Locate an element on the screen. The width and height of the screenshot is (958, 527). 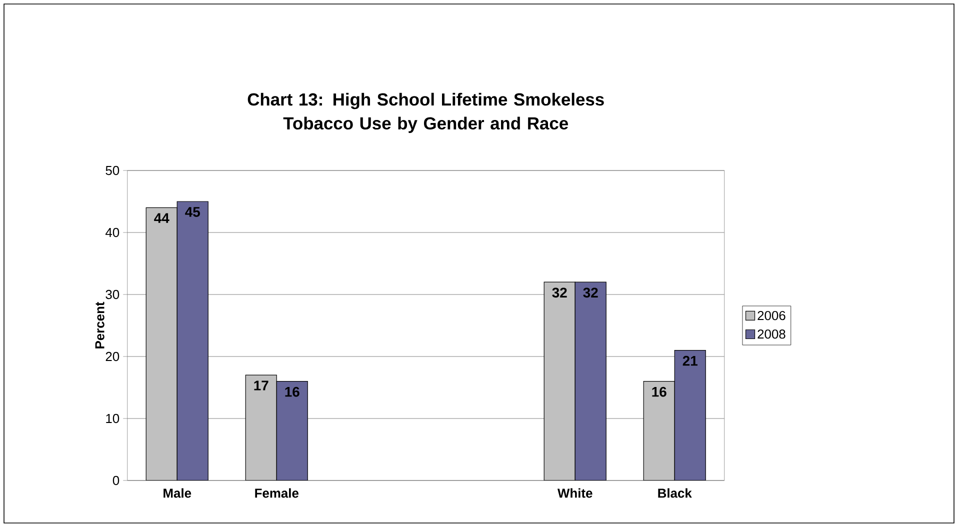
data-label: 44 is located at coordinates (162, 218).